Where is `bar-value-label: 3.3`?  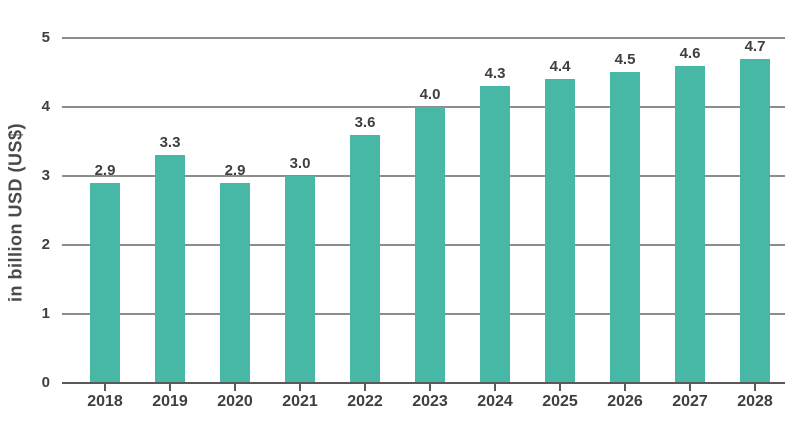
bar-value-label: 3.3 is located at coordinates (170, 142).